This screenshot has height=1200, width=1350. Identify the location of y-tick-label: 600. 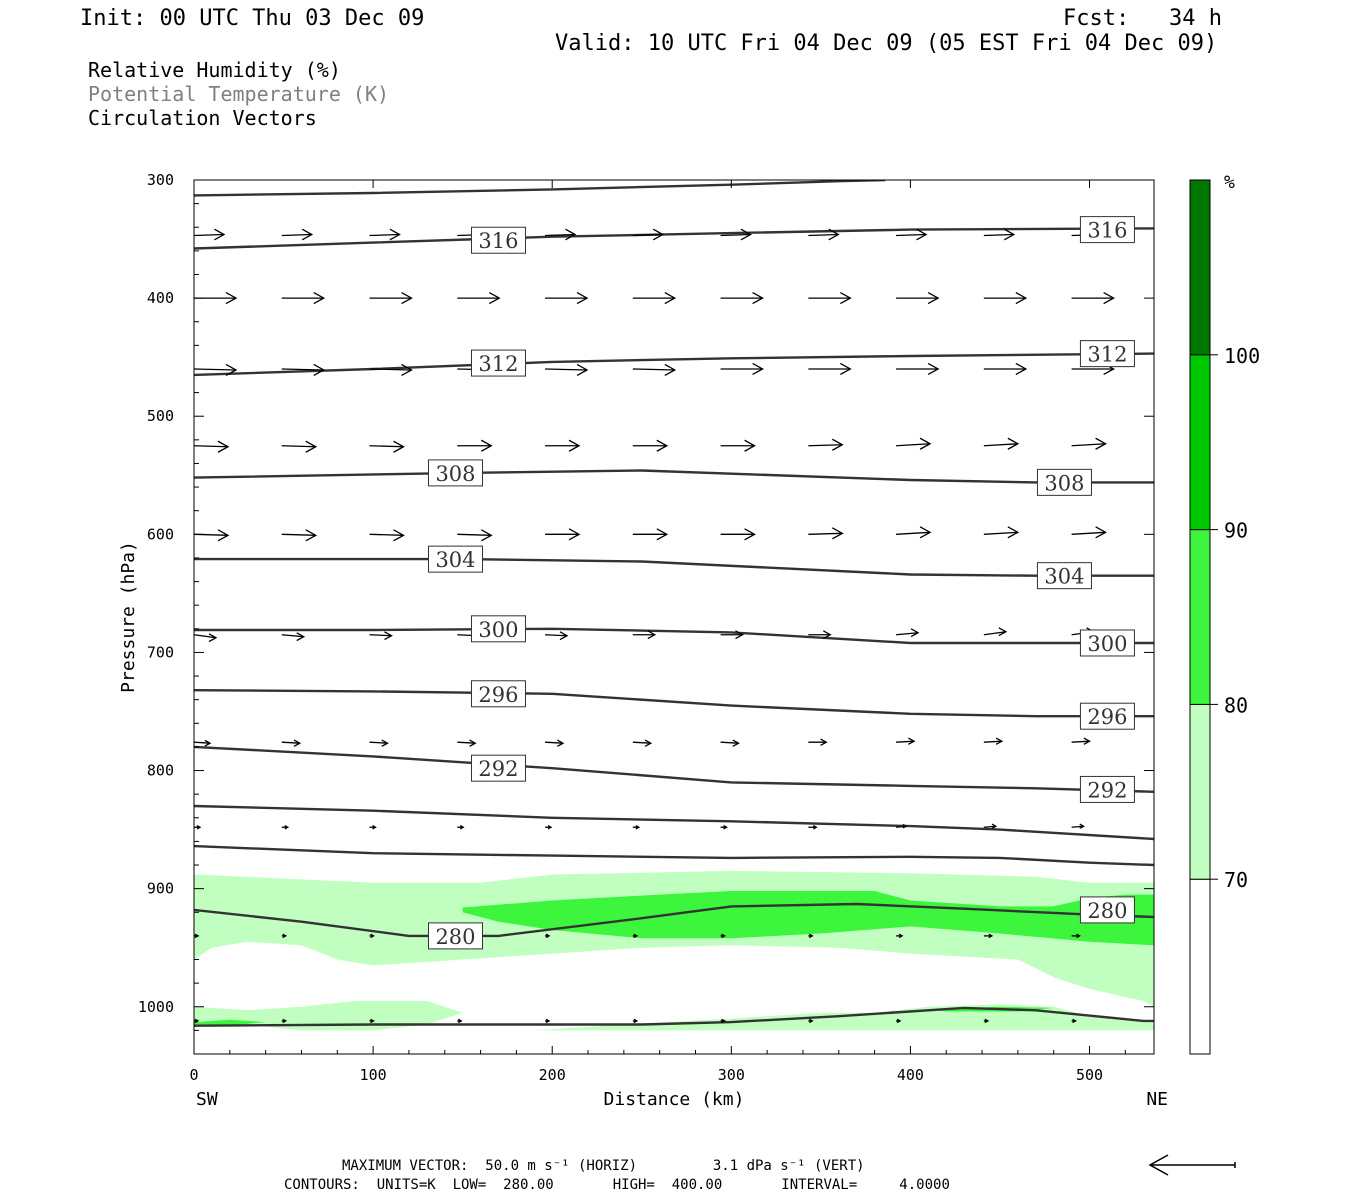
(160, 534).